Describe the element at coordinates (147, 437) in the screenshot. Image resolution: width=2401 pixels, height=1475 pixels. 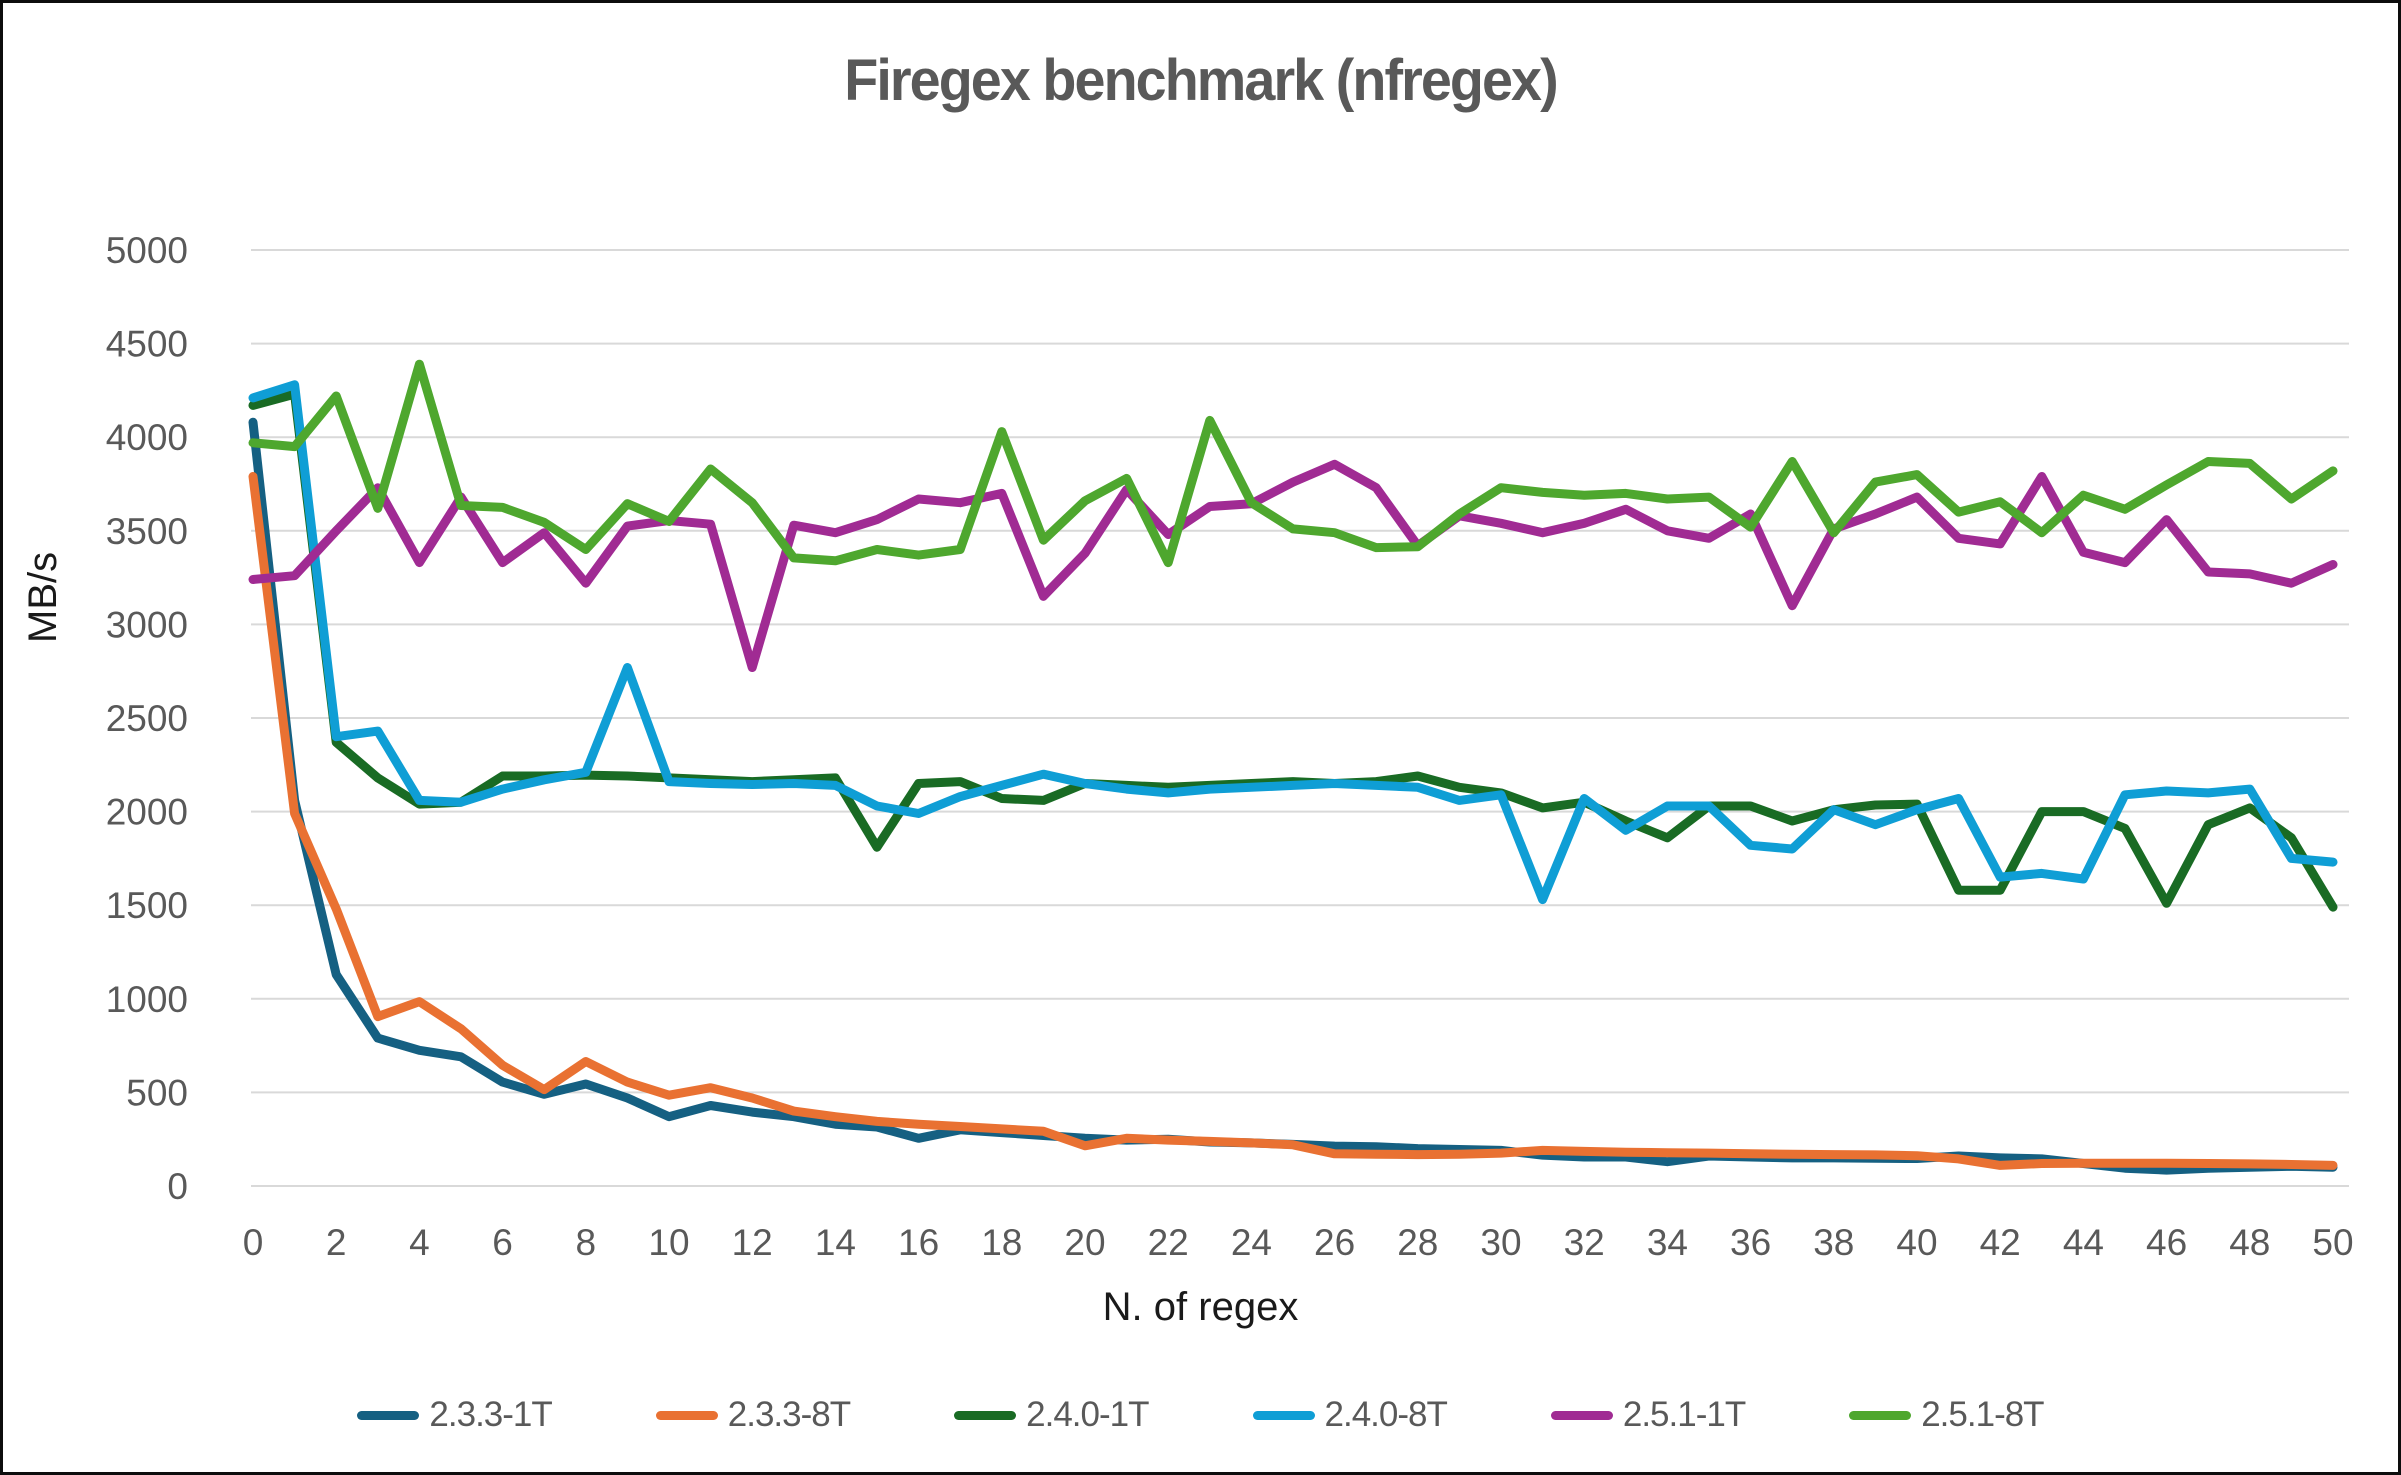
I see `y-tick-4000: 4000` at that location.